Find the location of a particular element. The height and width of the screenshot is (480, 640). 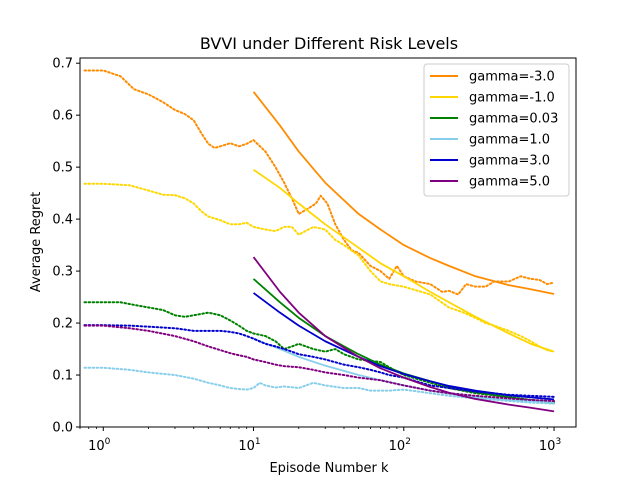

y-tick-label: 0.3 is located at coordinates (62, 272).